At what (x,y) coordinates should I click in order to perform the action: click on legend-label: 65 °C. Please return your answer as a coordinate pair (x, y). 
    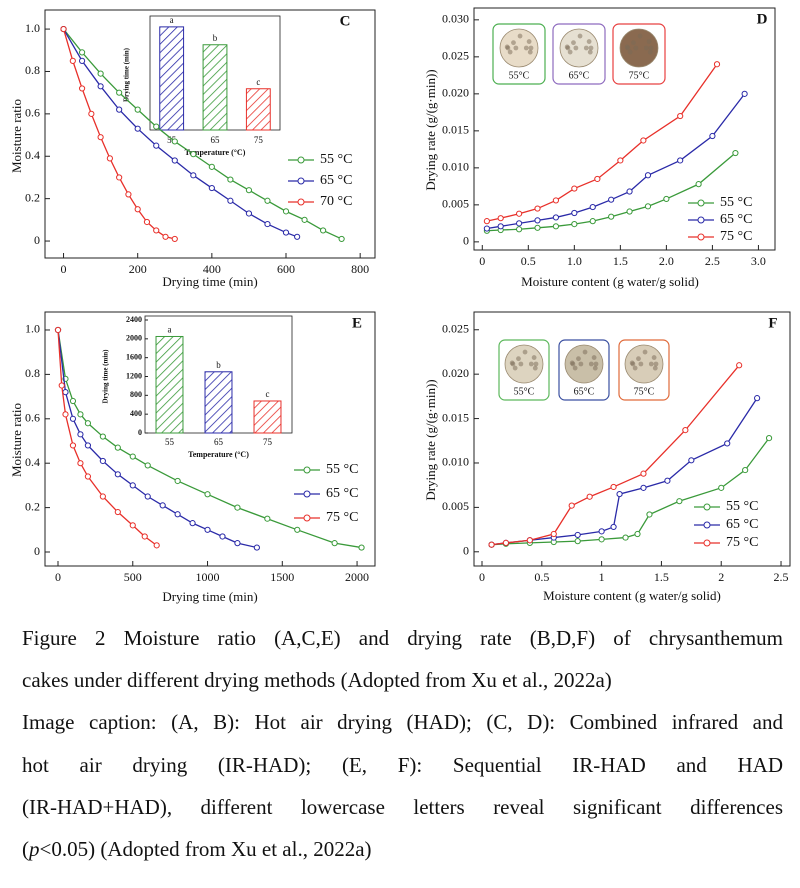
    Looking at the image, I should click on (336, 180).